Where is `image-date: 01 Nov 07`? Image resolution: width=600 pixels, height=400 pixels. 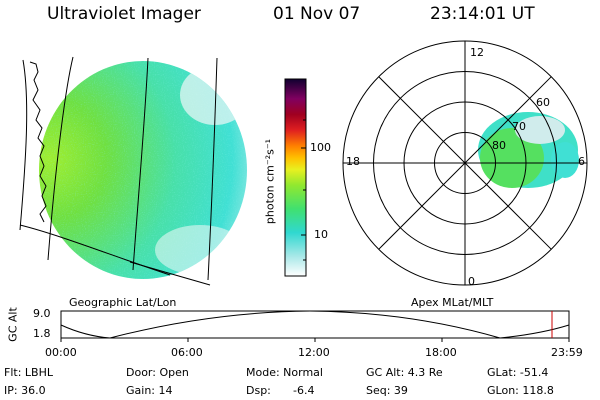 image-date: 01 Nov 07 is located at coordinates (317, 14).